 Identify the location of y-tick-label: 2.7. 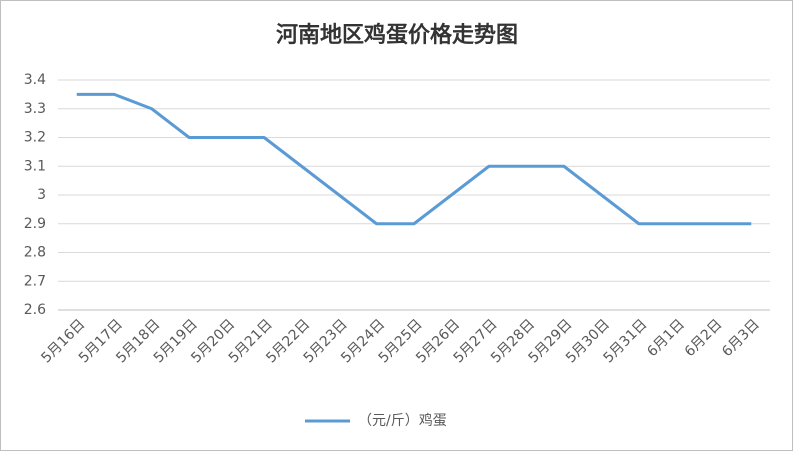
(35, 281).